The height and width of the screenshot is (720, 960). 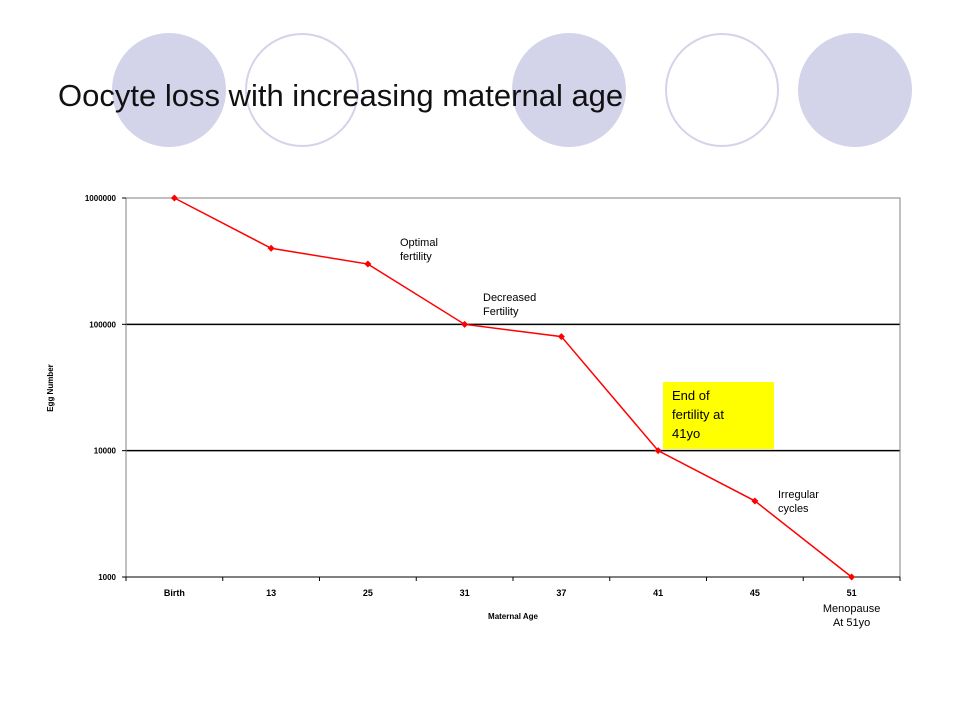 What do you see at coordinates (798, 502) in the screenshot?
I see `annotation: Irregular cycles` at bounding box center [798, 502].